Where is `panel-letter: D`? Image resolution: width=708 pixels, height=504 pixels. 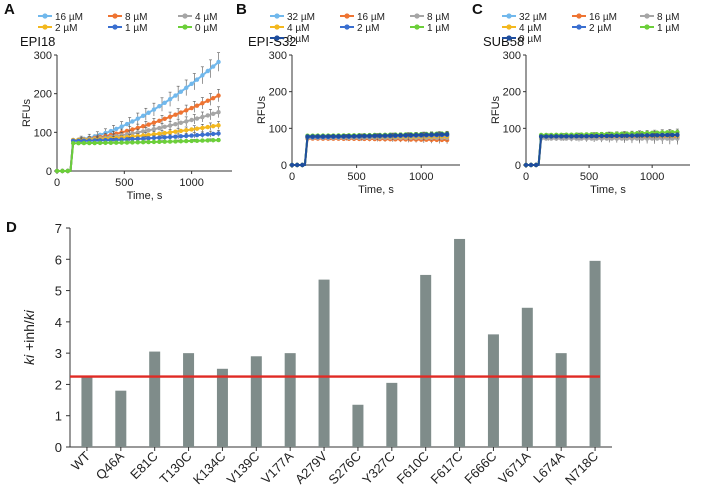 panel-letter: D is located at coordinates (11, 227).